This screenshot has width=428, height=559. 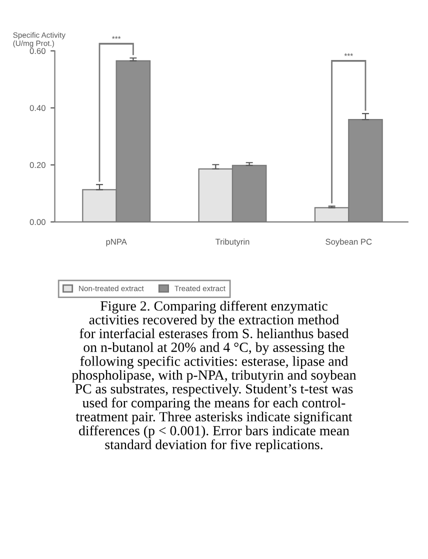 What do you see at coordinates (349, 242) in the screenshot?
I see `x-tick-label: Soybean PC` at bounding box center [349, 242].